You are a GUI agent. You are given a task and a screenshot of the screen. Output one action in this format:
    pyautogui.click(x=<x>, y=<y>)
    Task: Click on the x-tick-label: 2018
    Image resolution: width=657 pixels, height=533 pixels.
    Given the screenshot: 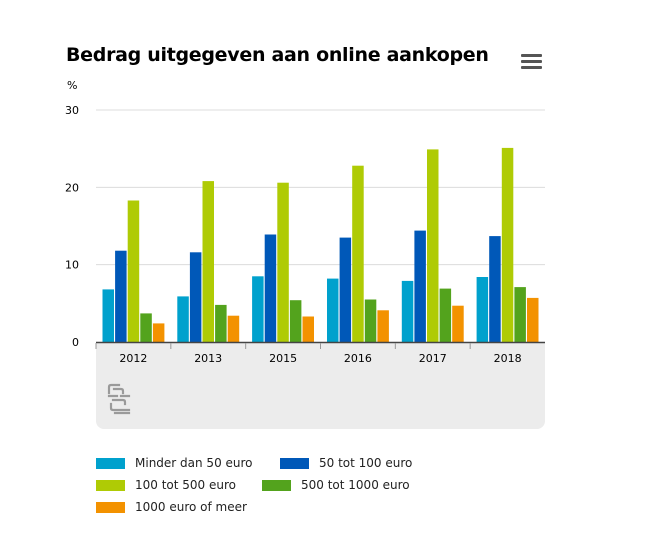 What is the action you would take?
    pyautogui.click(x=508, y=358)
    